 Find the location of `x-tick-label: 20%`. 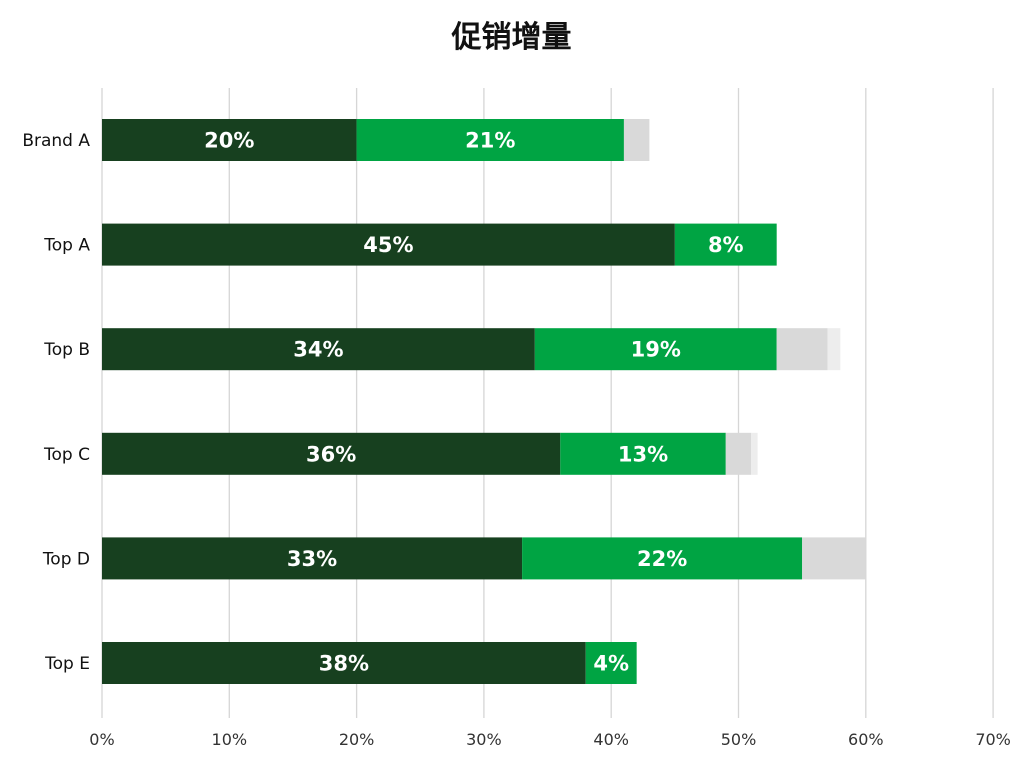

x-tick-label: 20% is located at coordinates (357, 739).